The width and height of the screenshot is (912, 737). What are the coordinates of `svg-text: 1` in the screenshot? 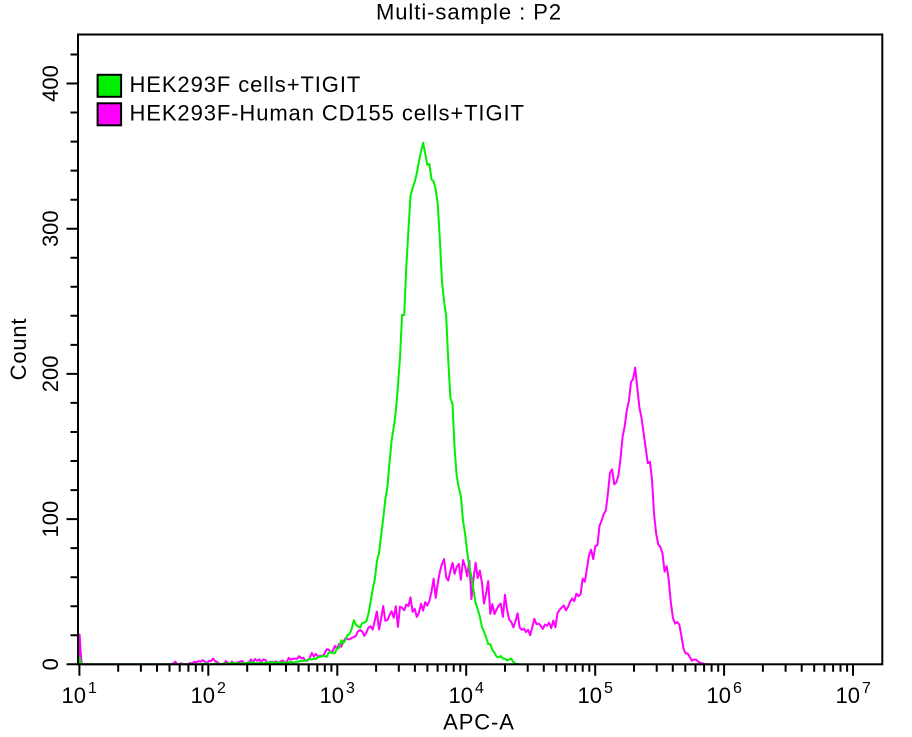 It's located at (92, 688).